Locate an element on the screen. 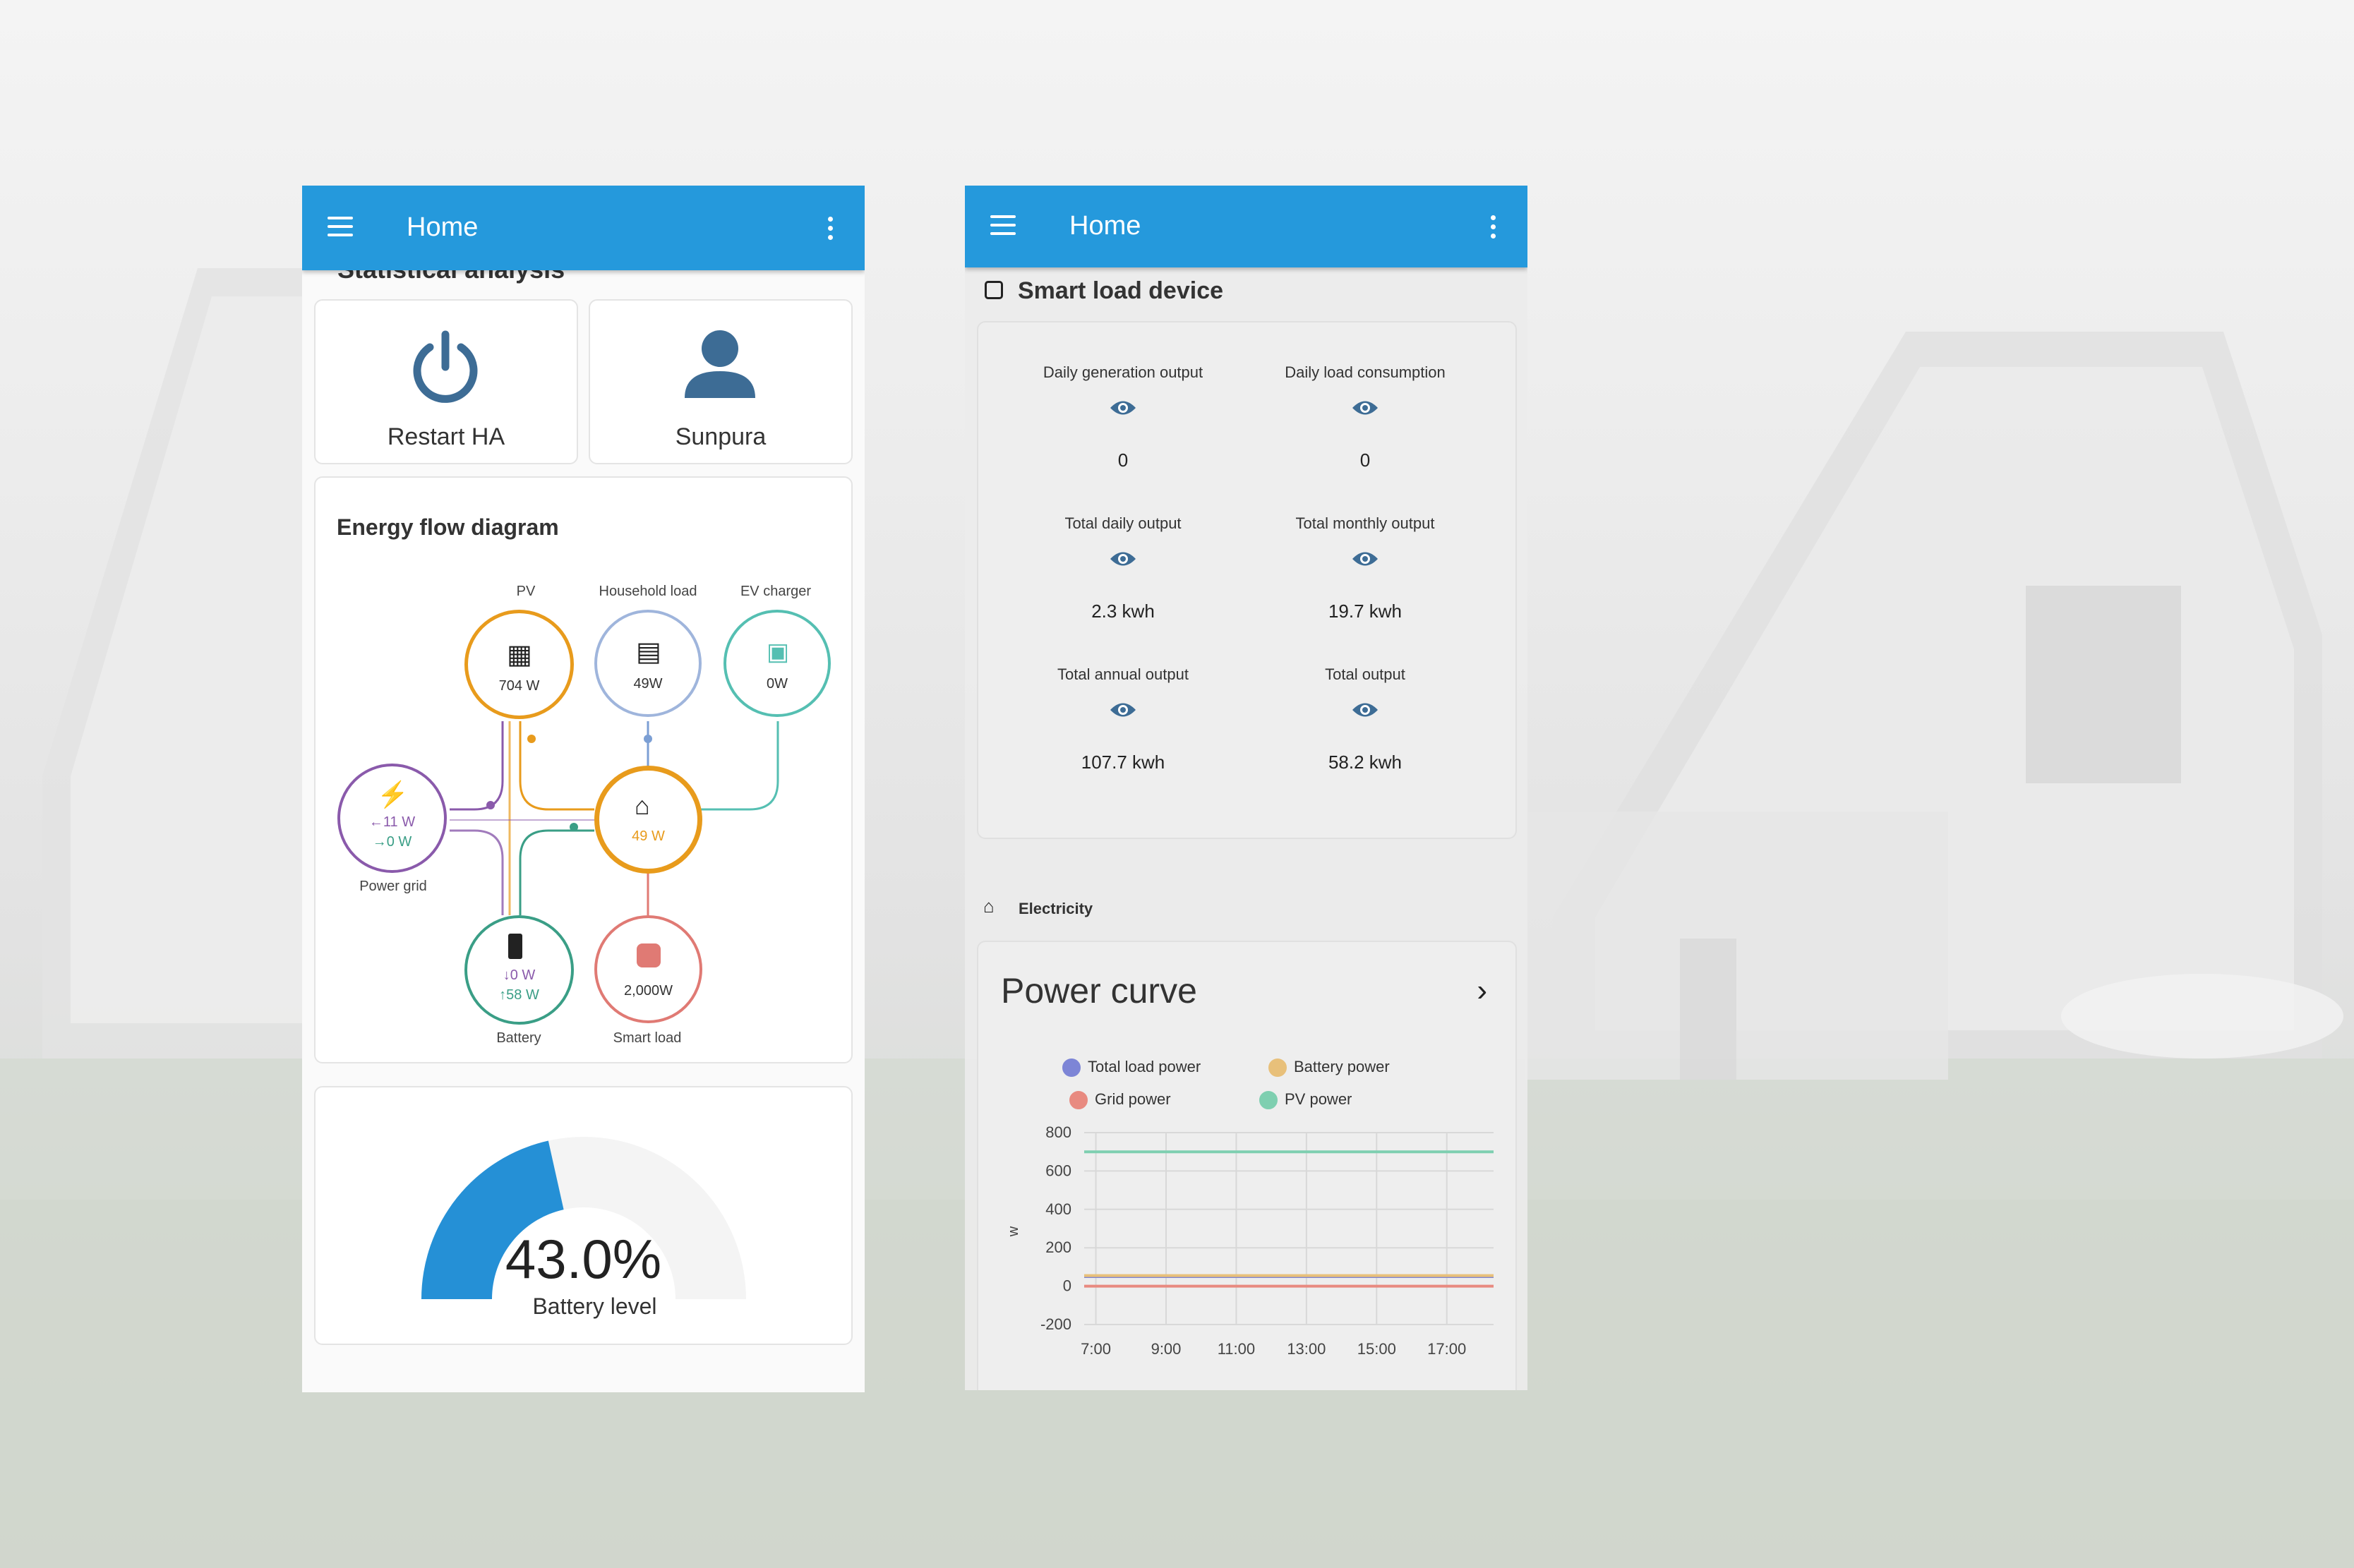  home-node: ⌂ 49 W is located at coordinates (648, 820).